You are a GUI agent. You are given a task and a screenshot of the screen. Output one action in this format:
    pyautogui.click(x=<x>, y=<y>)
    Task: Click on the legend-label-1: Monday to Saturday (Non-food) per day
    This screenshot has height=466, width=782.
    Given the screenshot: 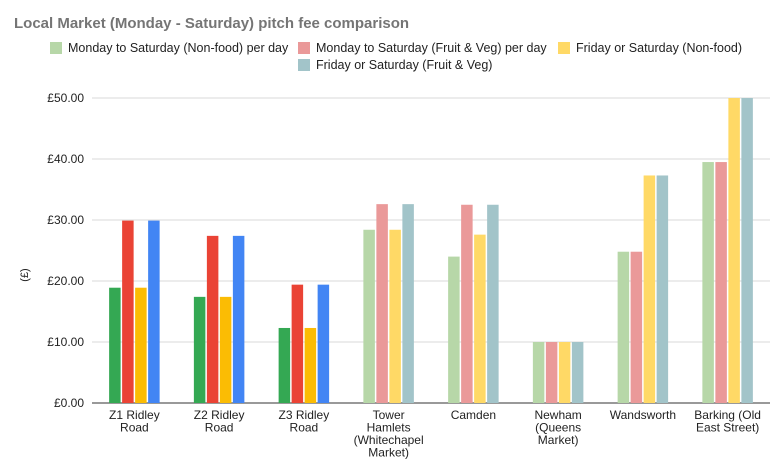 What is the action you would take?
    pyautogui.click(x=178, y=48)
    